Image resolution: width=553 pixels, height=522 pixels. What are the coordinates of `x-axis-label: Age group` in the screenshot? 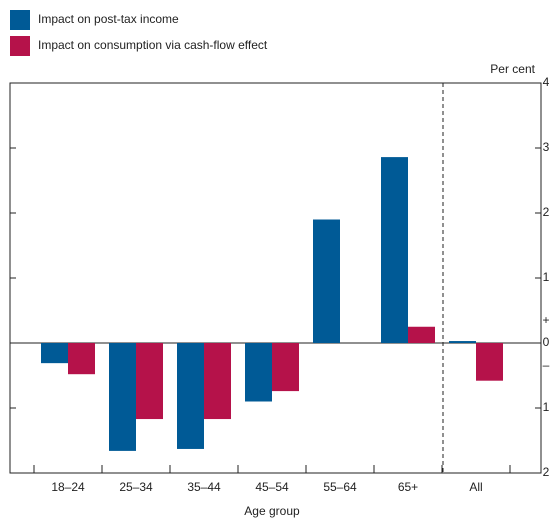 It's located at (272, 511).